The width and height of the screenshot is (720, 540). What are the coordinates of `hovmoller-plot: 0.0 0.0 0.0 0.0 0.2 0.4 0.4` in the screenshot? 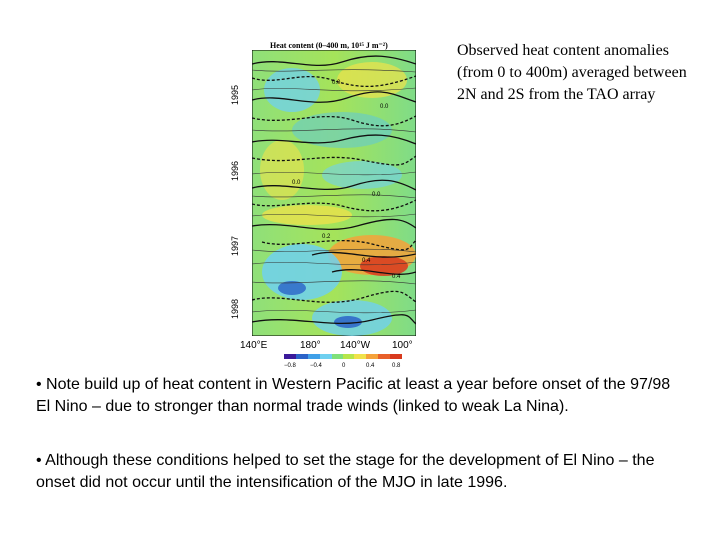 It's located at (334, 193).